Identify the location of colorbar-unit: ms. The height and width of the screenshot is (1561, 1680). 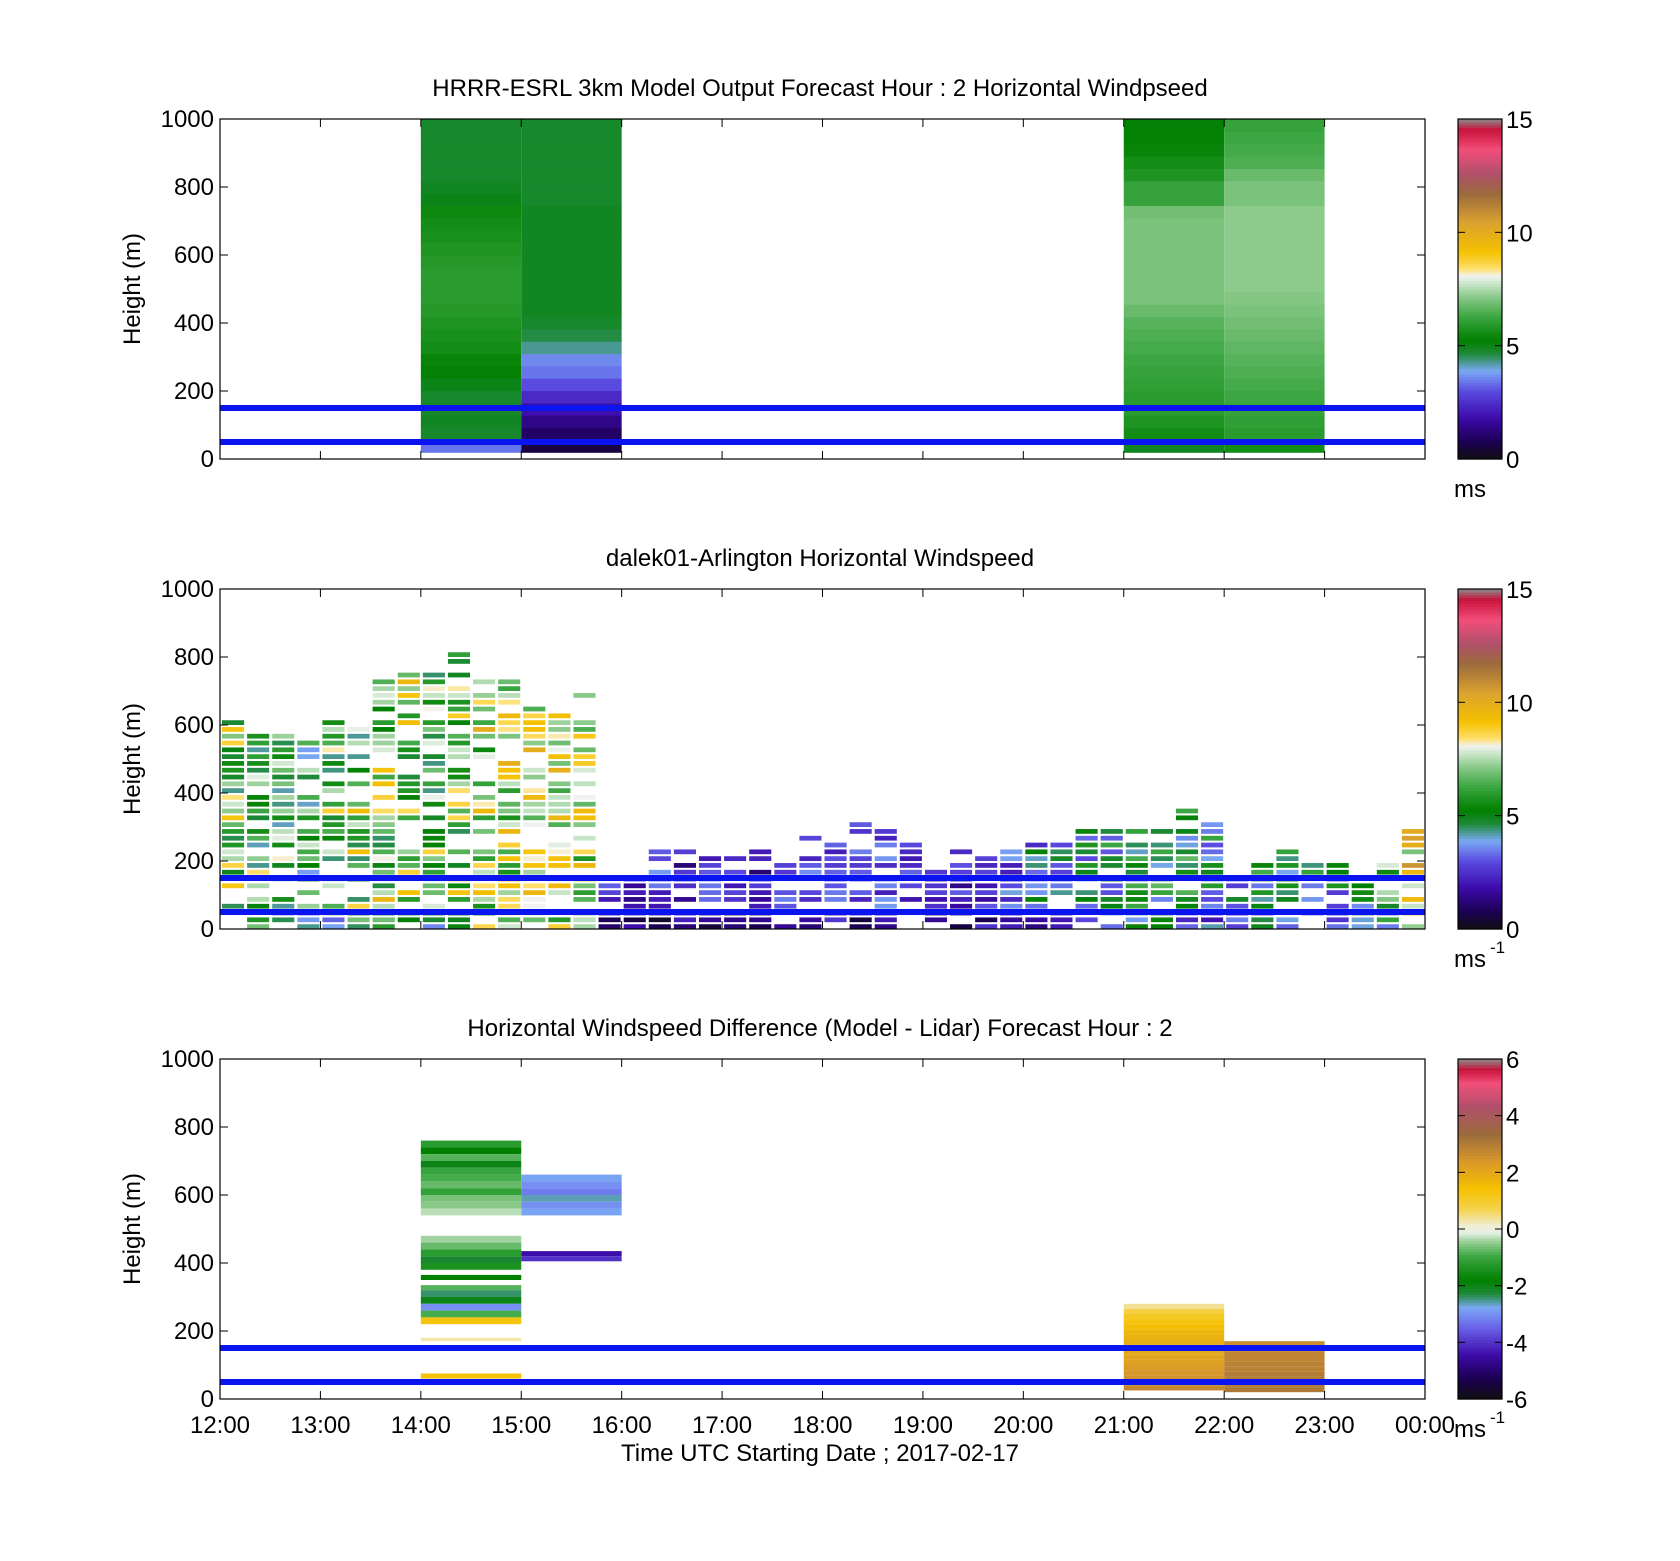
(1470, 1429).